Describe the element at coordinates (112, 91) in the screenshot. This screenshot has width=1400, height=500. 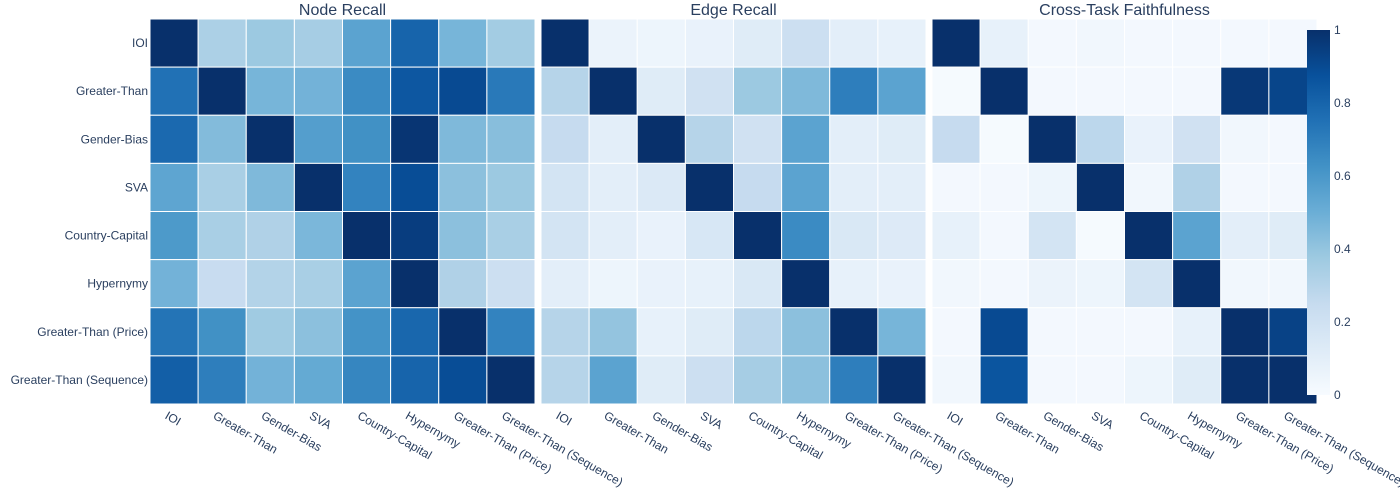
I see `y-tick-label: Greater-Than` at that location.